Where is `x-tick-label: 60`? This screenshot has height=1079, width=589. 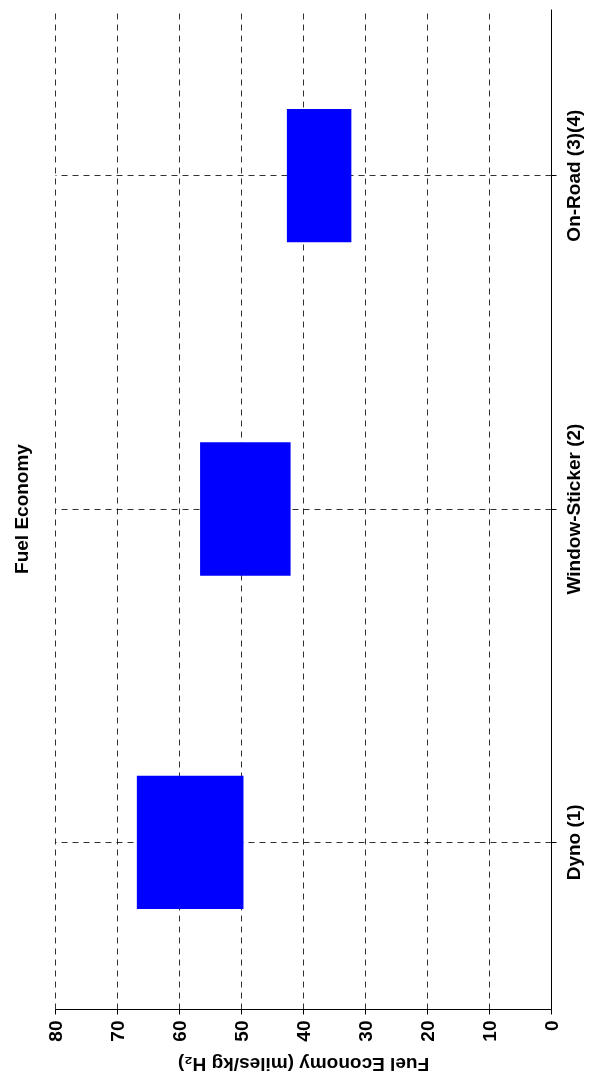
x-tick-label: 60 is located at coordinates (179, 1031).